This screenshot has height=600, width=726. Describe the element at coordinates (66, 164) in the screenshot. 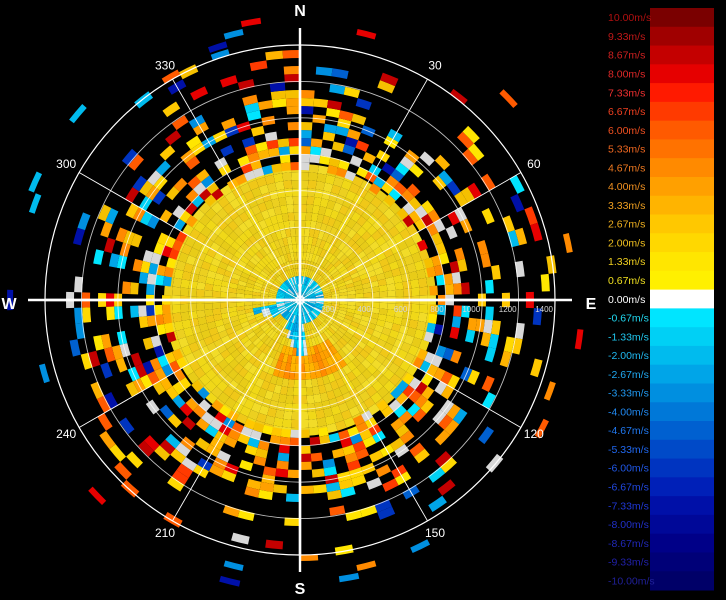

I see `angle-tick-label: 300` at that location.